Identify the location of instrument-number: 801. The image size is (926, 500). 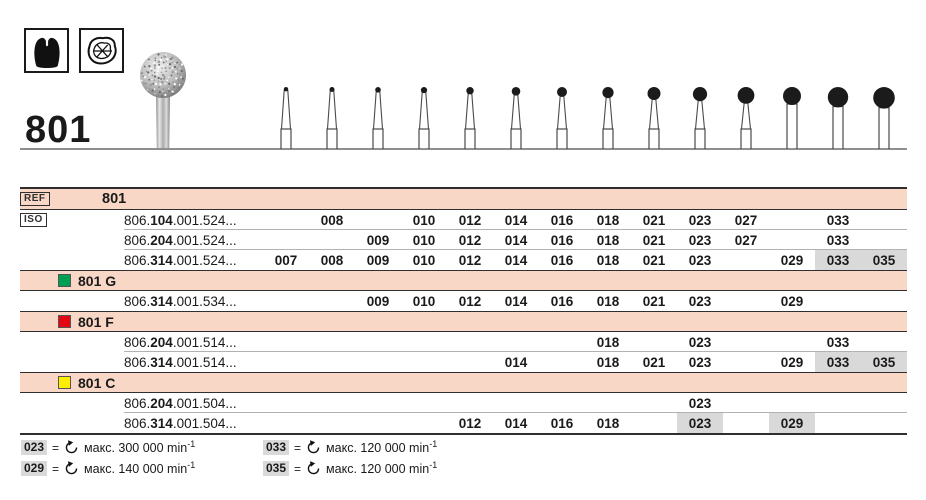
(58, 130).